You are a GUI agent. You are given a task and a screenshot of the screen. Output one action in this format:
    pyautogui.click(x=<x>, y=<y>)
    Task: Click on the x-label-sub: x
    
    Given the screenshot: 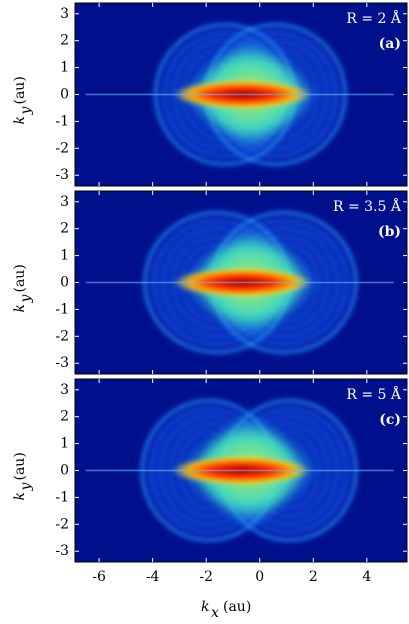 What is the action you would take?
    pyautogui.click(x=215, y=612)
    